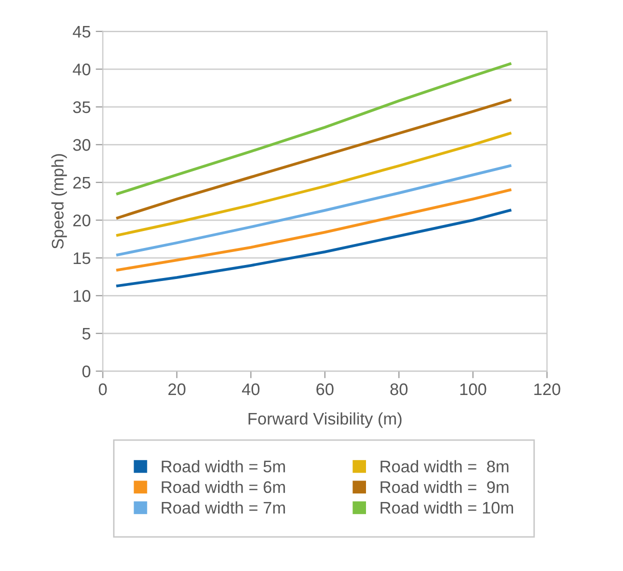 This screenshot has width=623, height=571. I want to click on x-axis-title: Forward Visibility (m), so click(325, 420).